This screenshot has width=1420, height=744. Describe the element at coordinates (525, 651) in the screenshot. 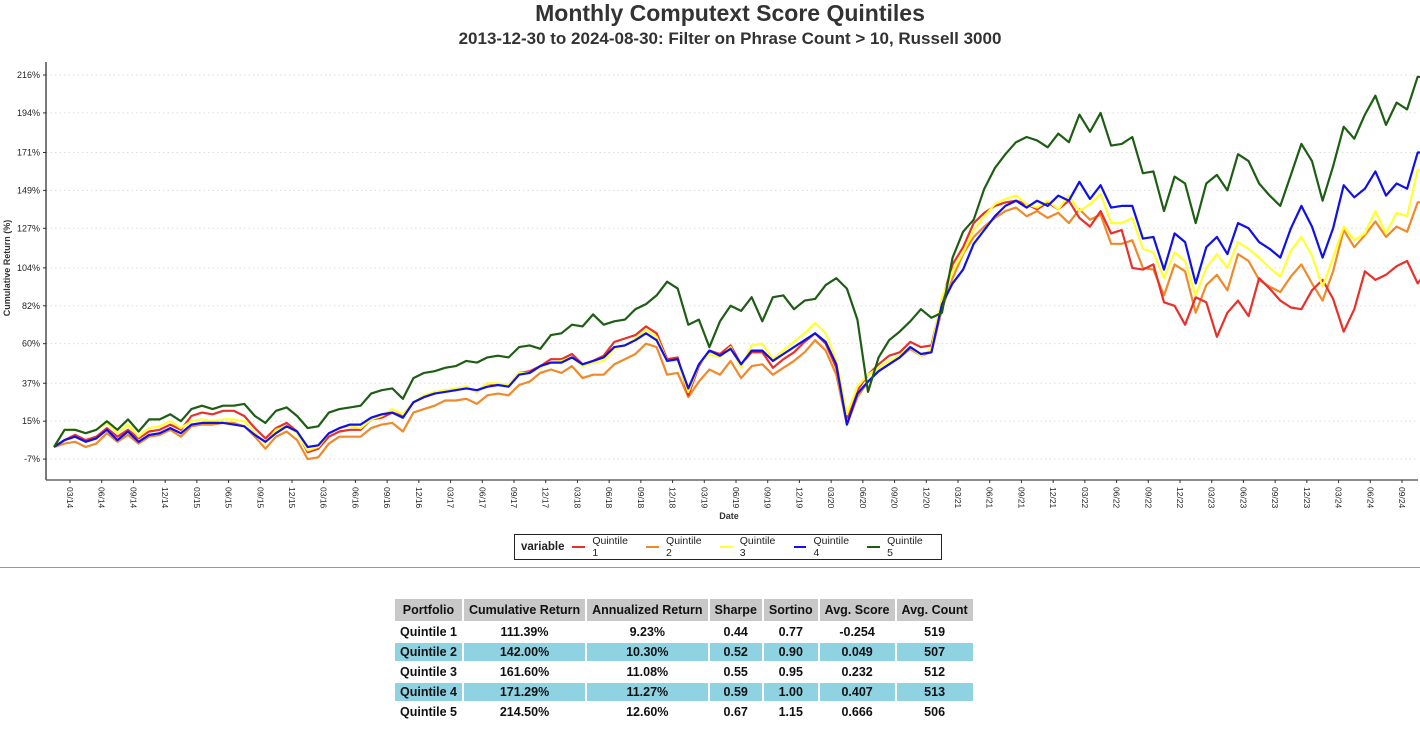

I see `table-cell: 142.00%` at that location.